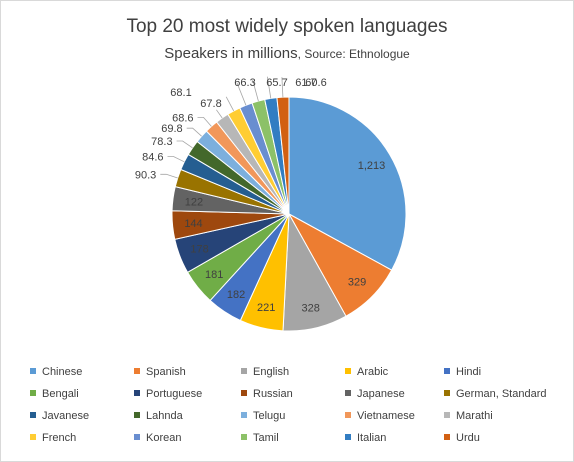  I want to click on legend-item-arabic: Arabic, so click(366, 372).